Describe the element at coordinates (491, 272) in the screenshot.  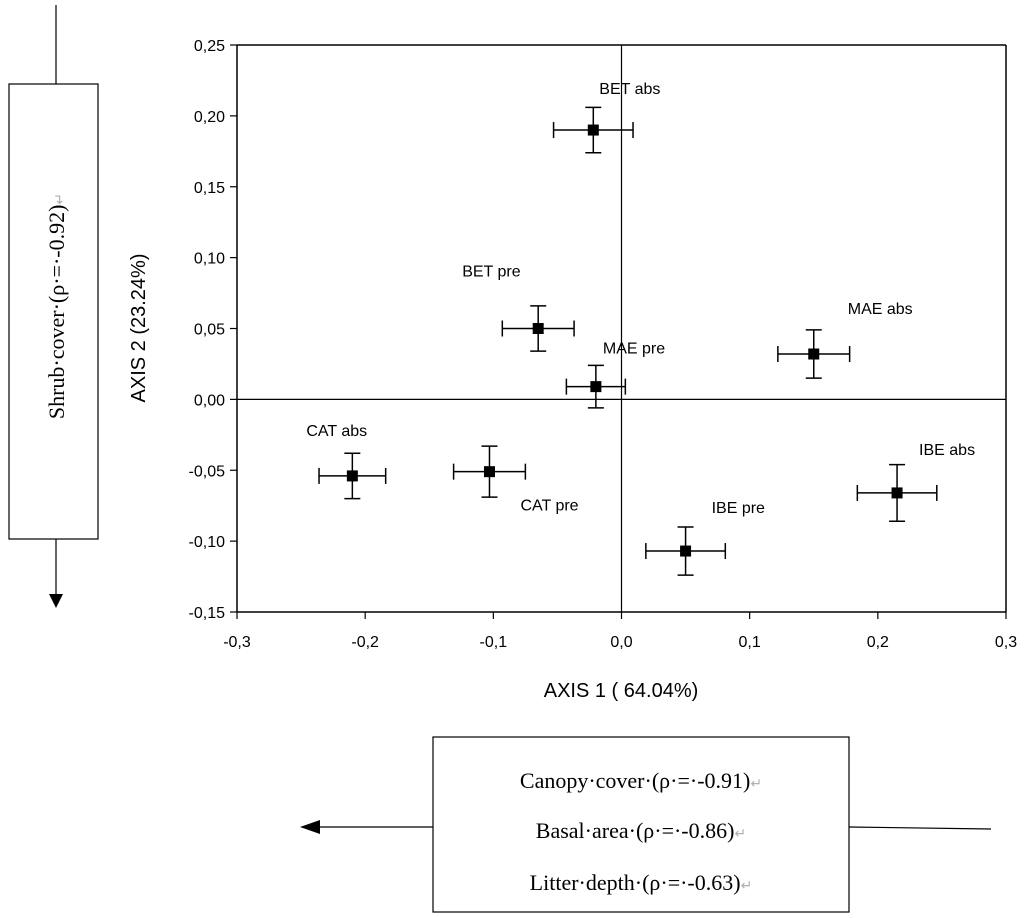
I see `point-label: BET pre` at that location.